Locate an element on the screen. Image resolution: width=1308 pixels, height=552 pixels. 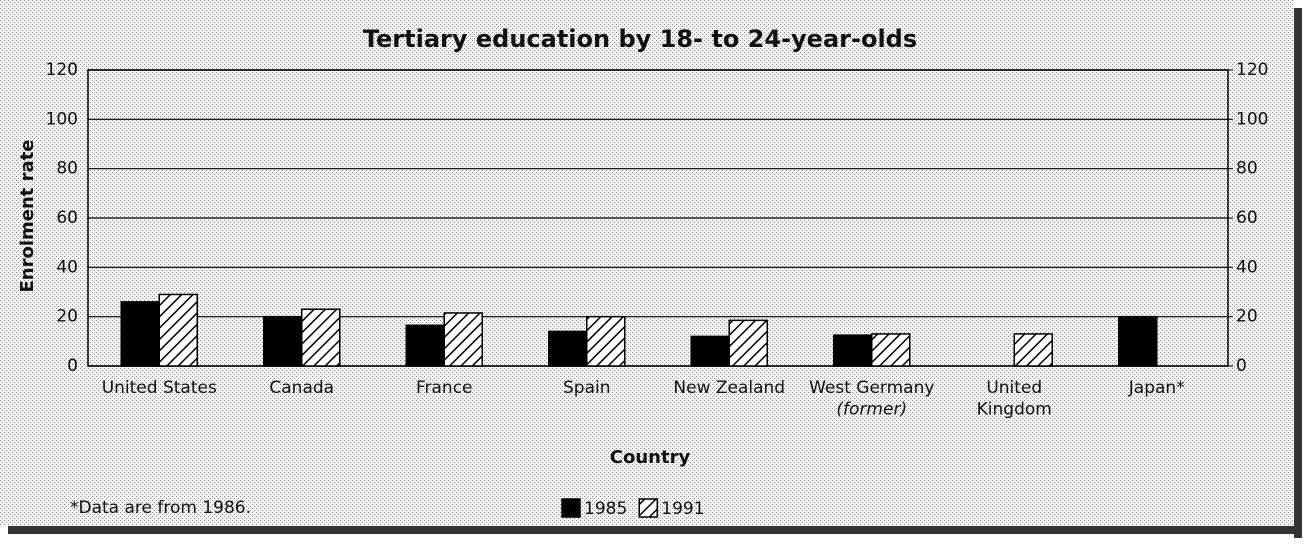
y-tick-label: 80 is located at coordinates (67, 169).